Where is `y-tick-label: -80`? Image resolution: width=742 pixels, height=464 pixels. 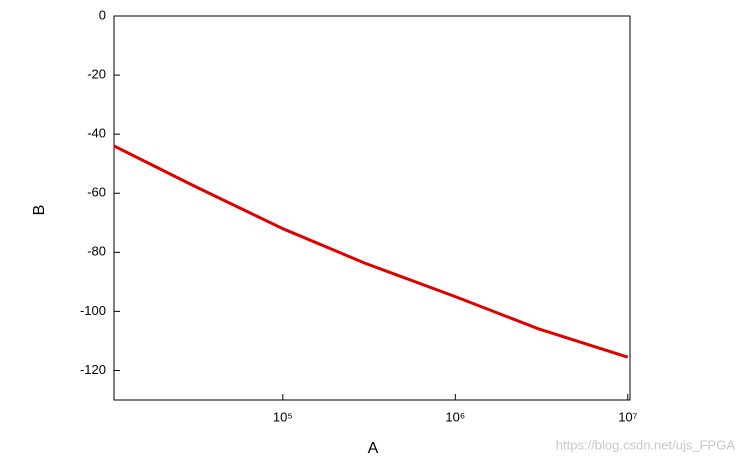 y-tick-label: -80 is located at coordinates (96, 251).